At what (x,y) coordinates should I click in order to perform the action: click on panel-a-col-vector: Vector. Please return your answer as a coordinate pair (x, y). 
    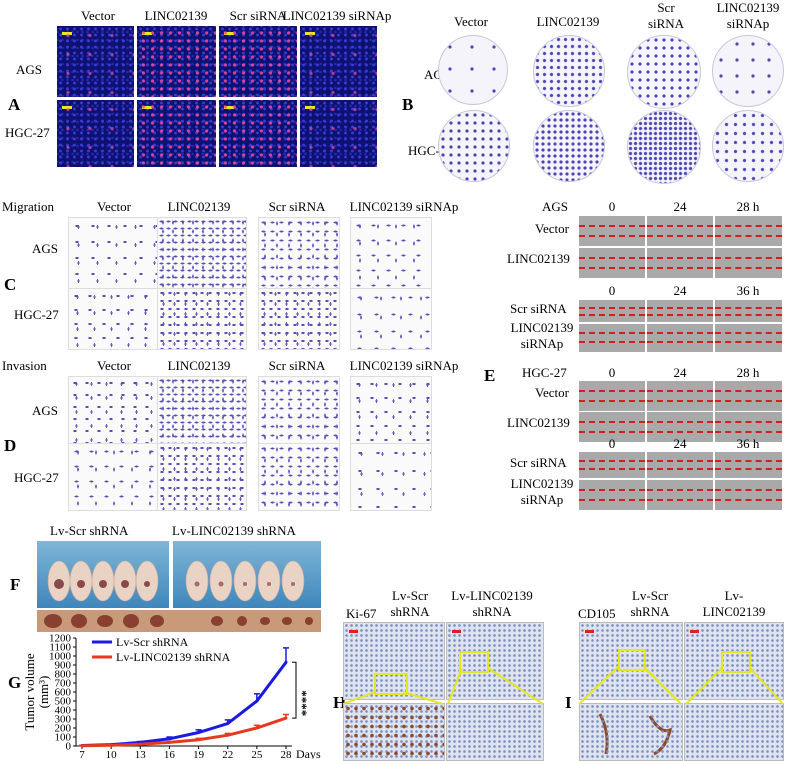
    Looking at the image, I should click on (98, 15).